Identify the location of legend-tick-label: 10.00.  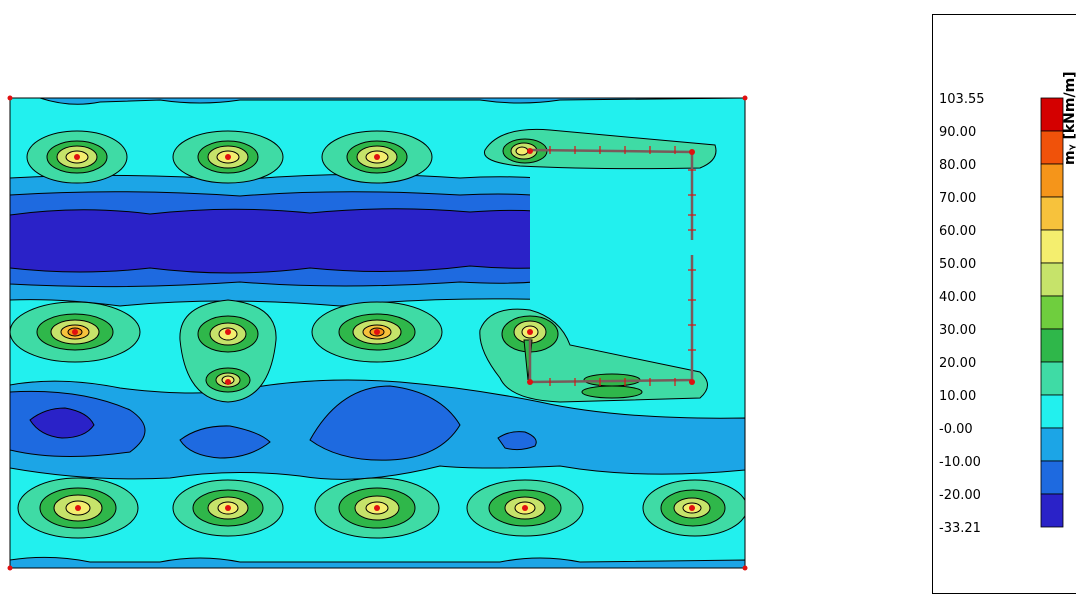
(957, 396).